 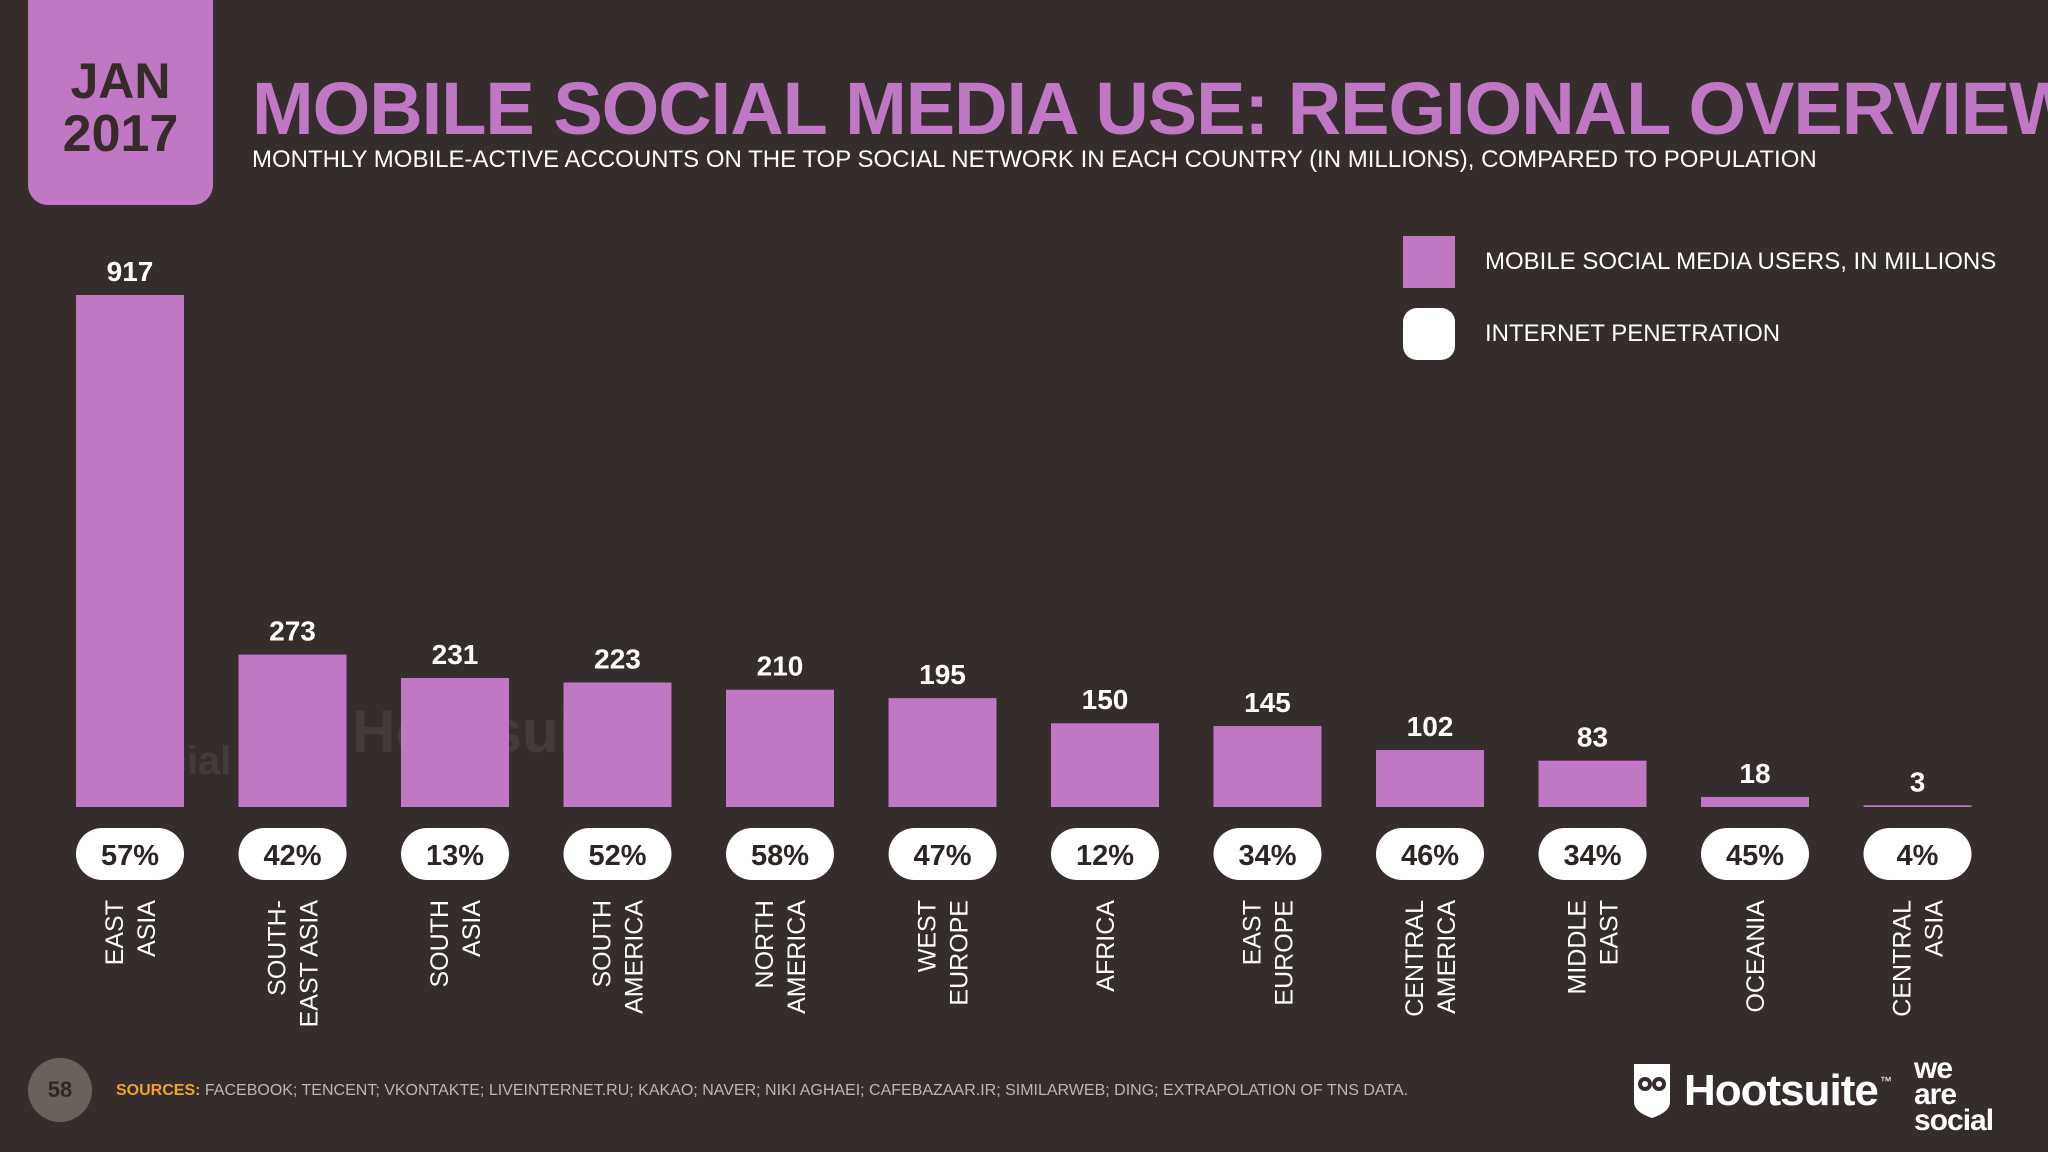 What do you see at coordinates (617, 658) in the screenshot?
I see `data-label-3: 223` at bounding box center [617, 658].